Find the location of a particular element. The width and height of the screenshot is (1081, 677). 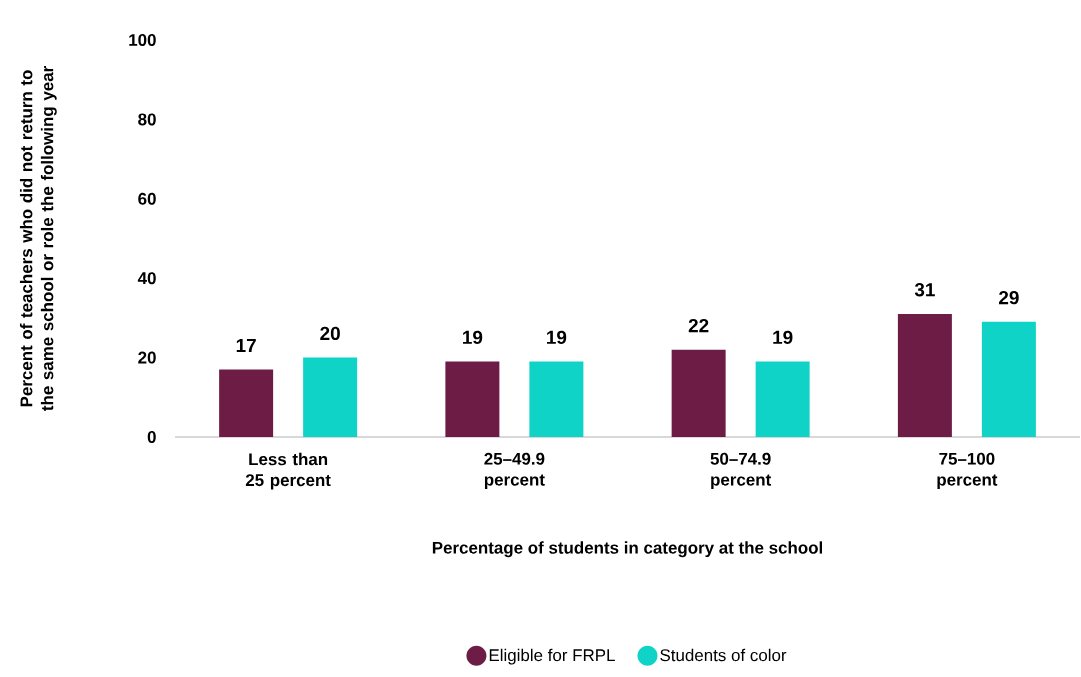

y-tick-label: 60 is located at coordinates (147, 198).